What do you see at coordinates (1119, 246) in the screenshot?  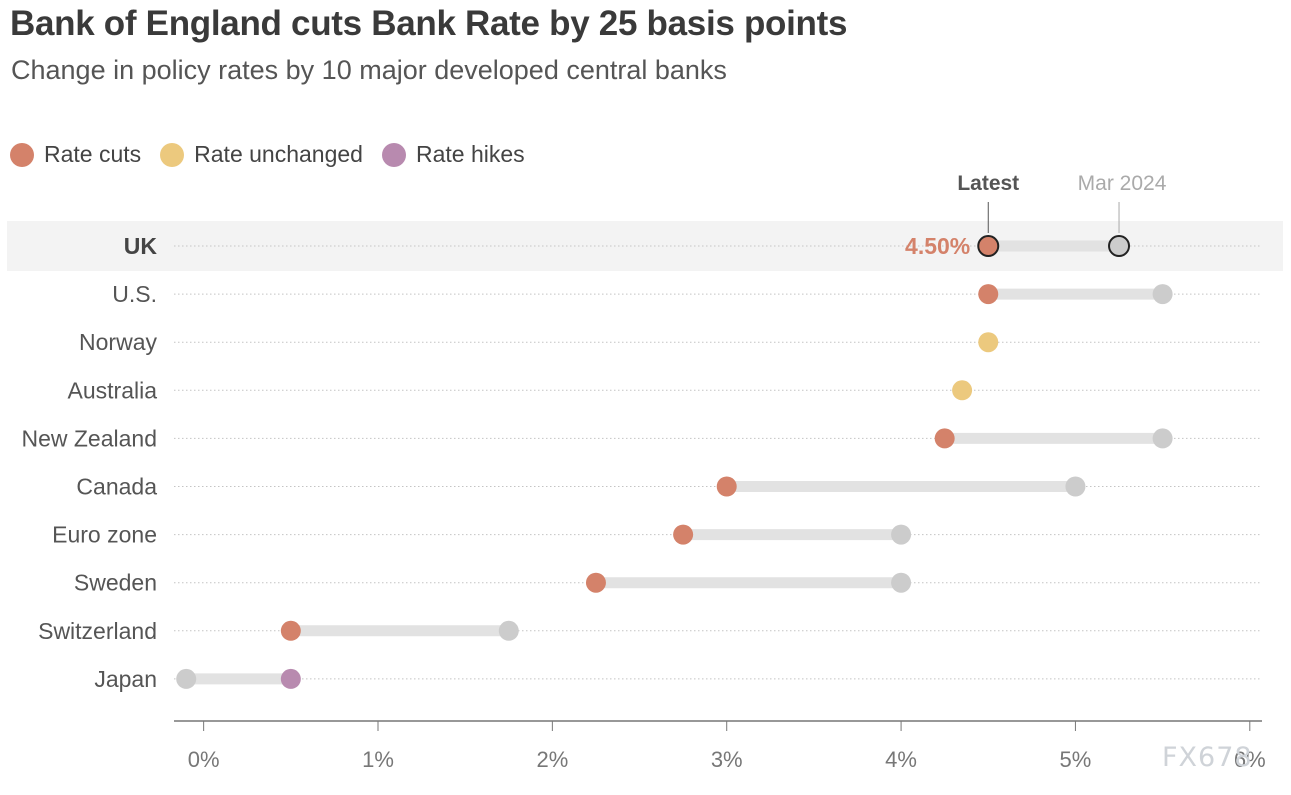 I see `dot-mar2024-uk` at bounding box center [1119, 246].